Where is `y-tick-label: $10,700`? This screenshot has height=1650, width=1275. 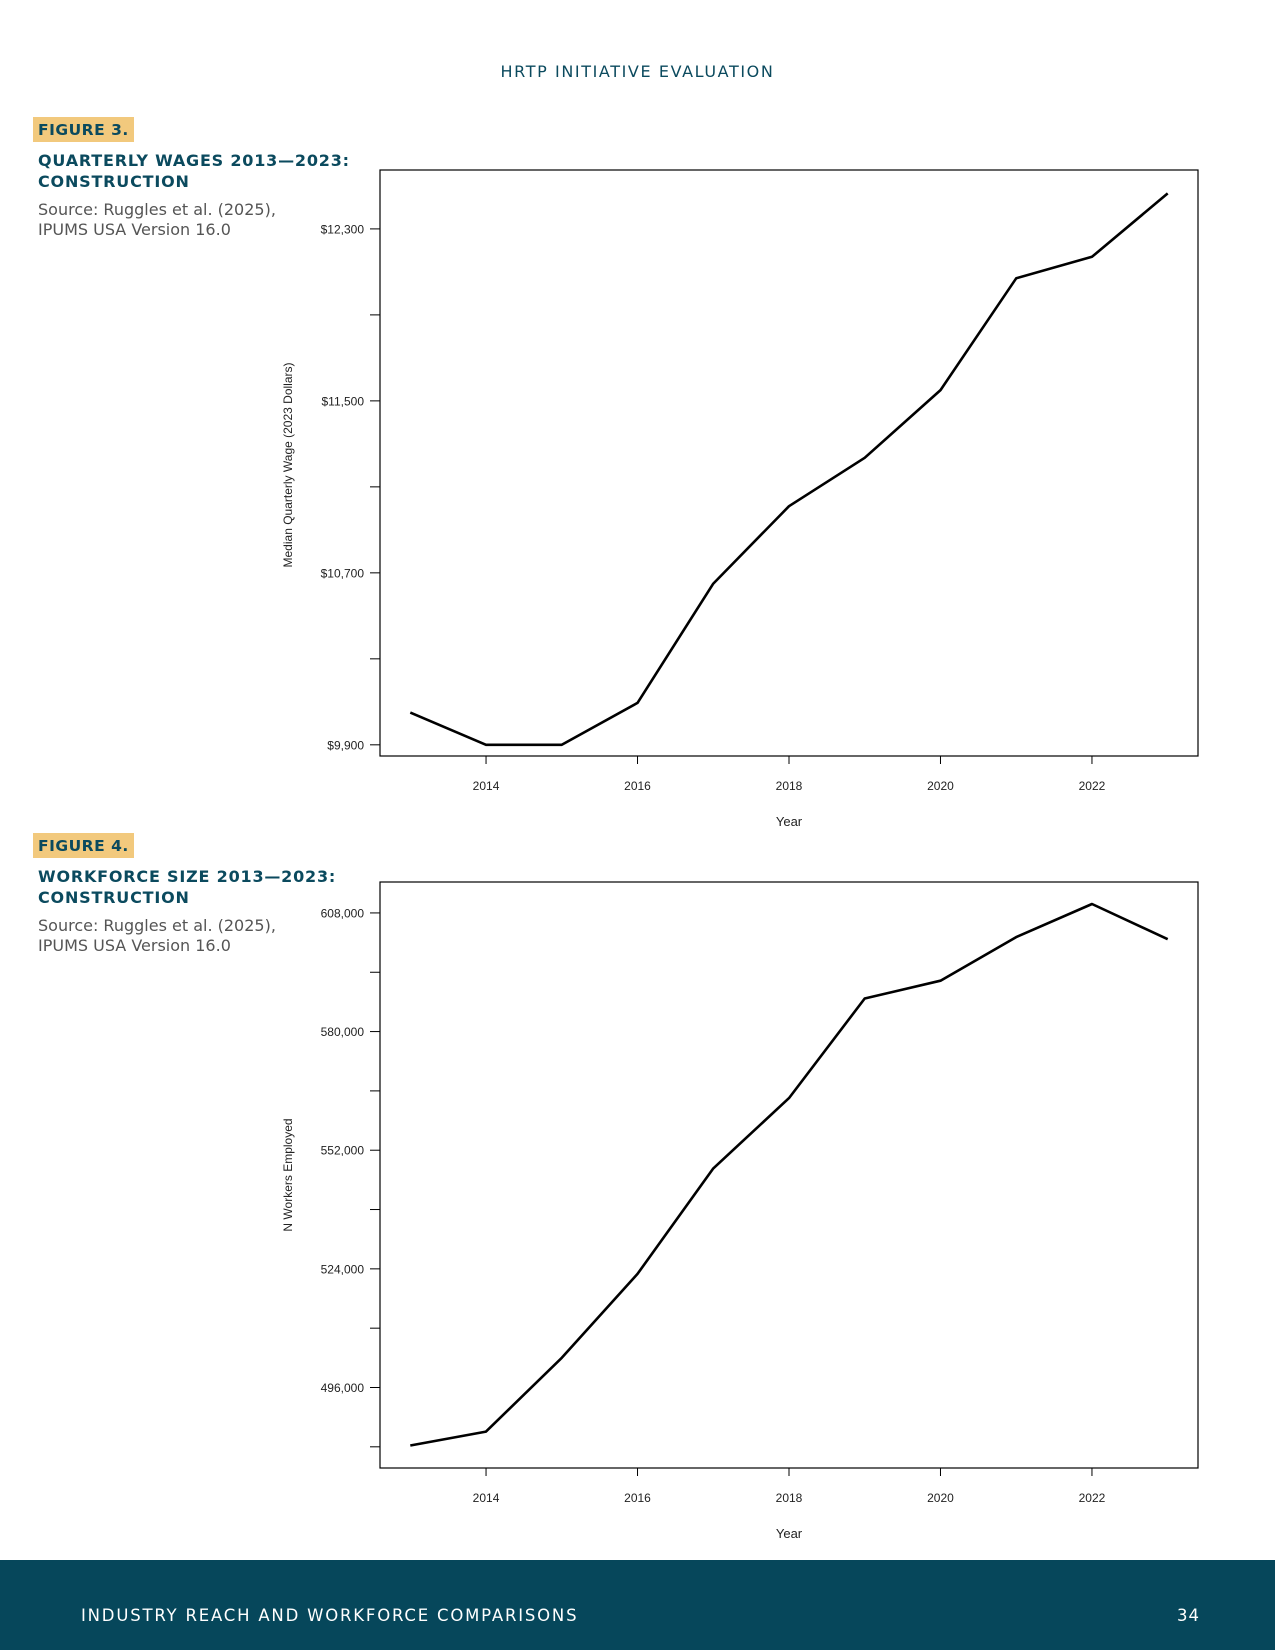
y-tick-label: $10,700 is located at coordinates (343, 573).